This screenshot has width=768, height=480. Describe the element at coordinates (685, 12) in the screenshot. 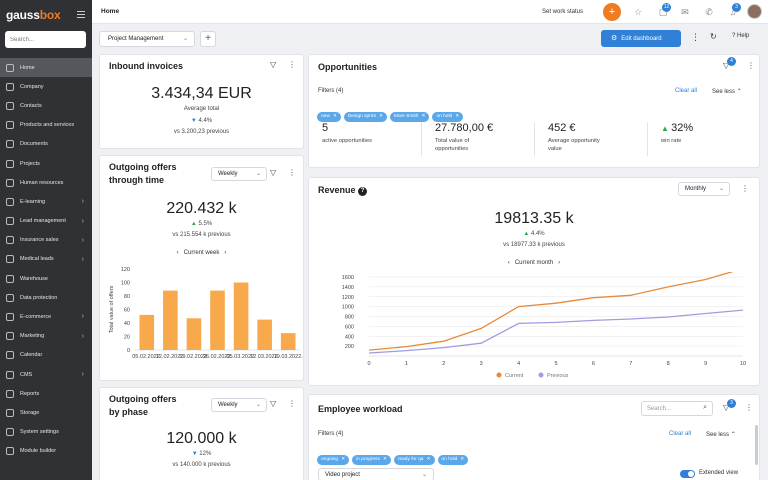

I see `mail-icon: ✉` at that location.